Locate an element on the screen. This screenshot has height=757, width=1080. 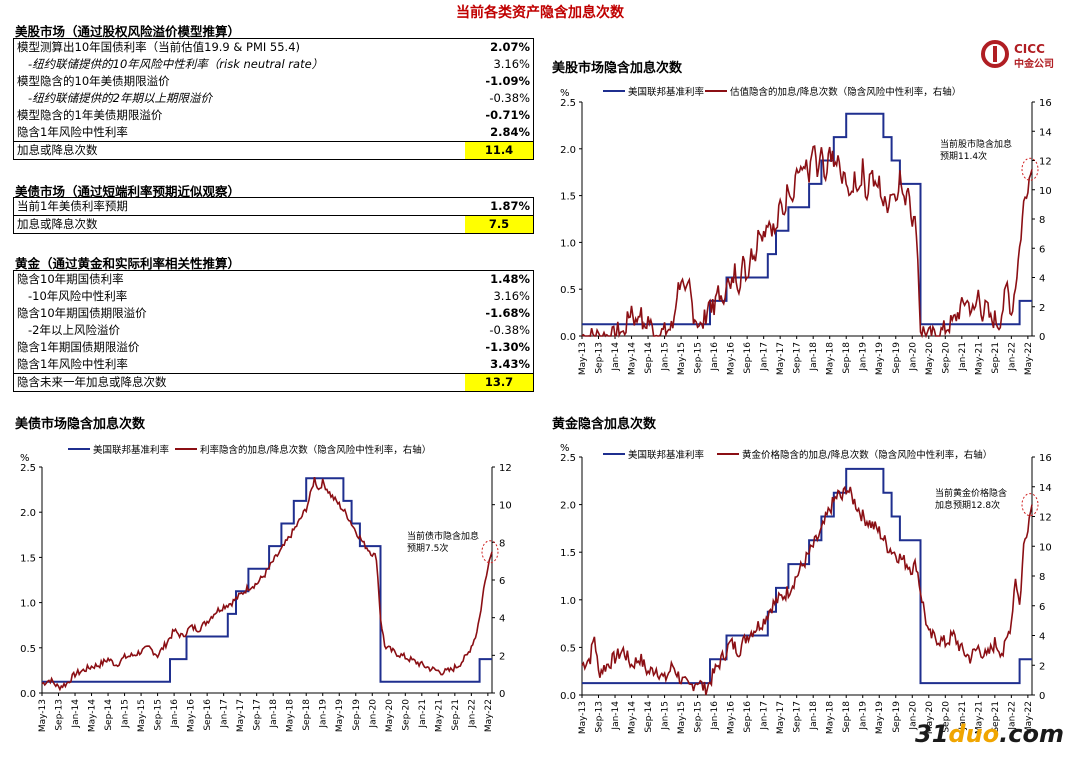
row-label: 隐含10年期国债利率 is located at coordinates (239, 279).